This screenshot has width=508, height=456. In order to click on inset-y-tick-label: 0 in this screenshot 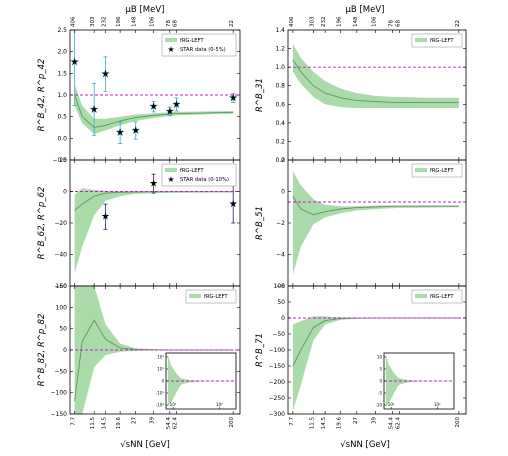, I will do `click(380, 381)`.